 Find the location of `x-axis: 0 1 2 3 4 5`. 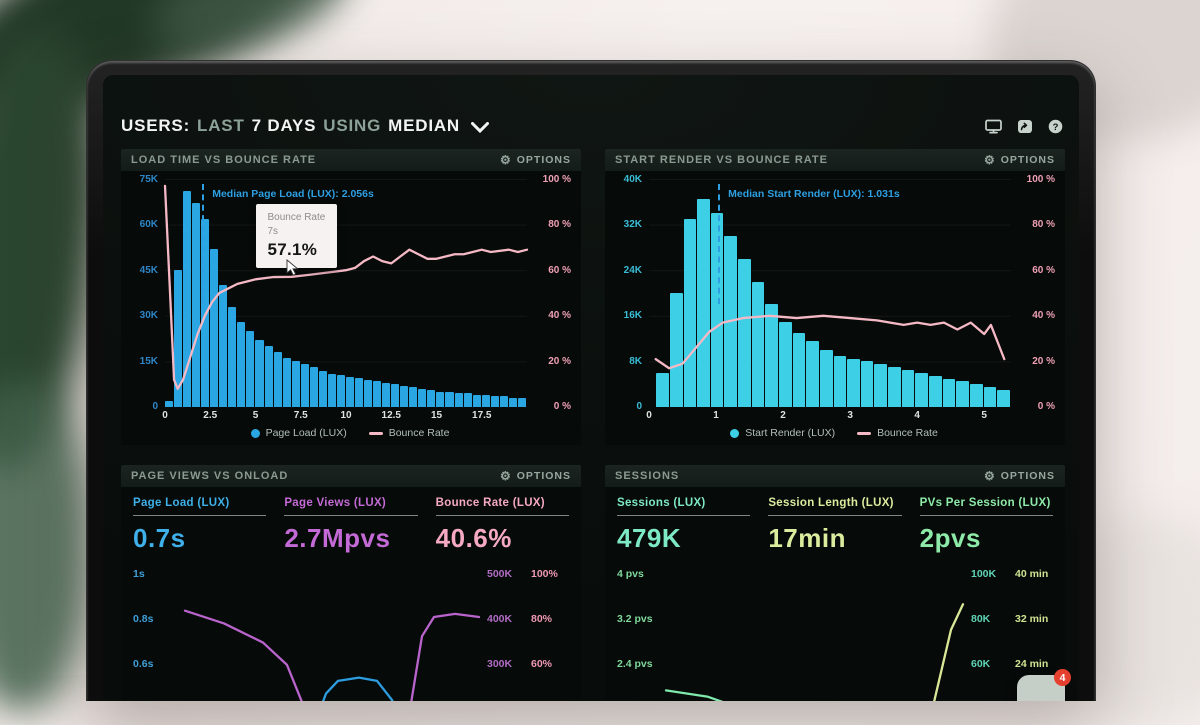

x-axis: 0 1 2 3 4 5 is located at coordinates (828, 415).